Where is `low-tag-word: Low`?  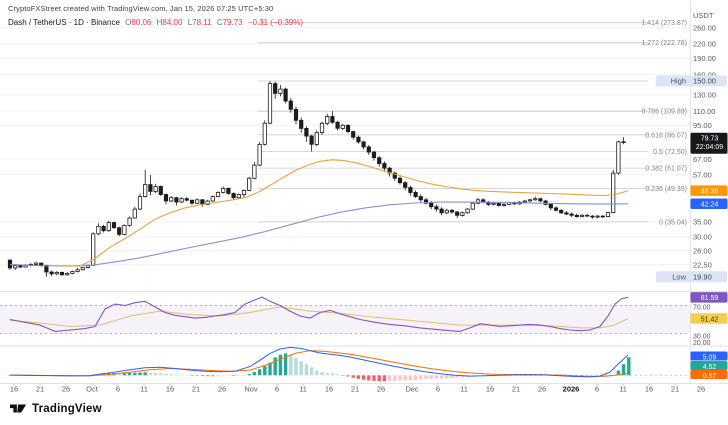
low-tag-word: Low is located at coordinates (679, 276).